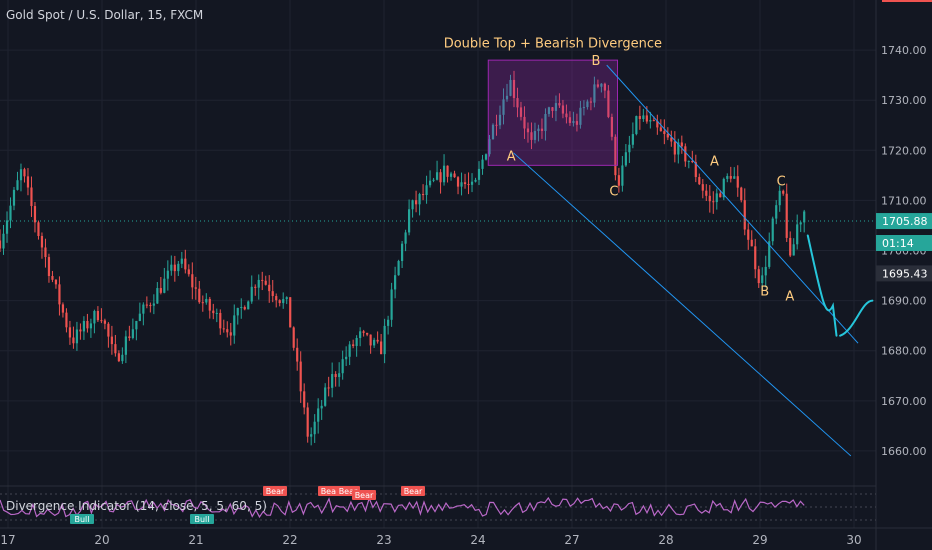  I want to click on brand-strip, so click(907, 1).